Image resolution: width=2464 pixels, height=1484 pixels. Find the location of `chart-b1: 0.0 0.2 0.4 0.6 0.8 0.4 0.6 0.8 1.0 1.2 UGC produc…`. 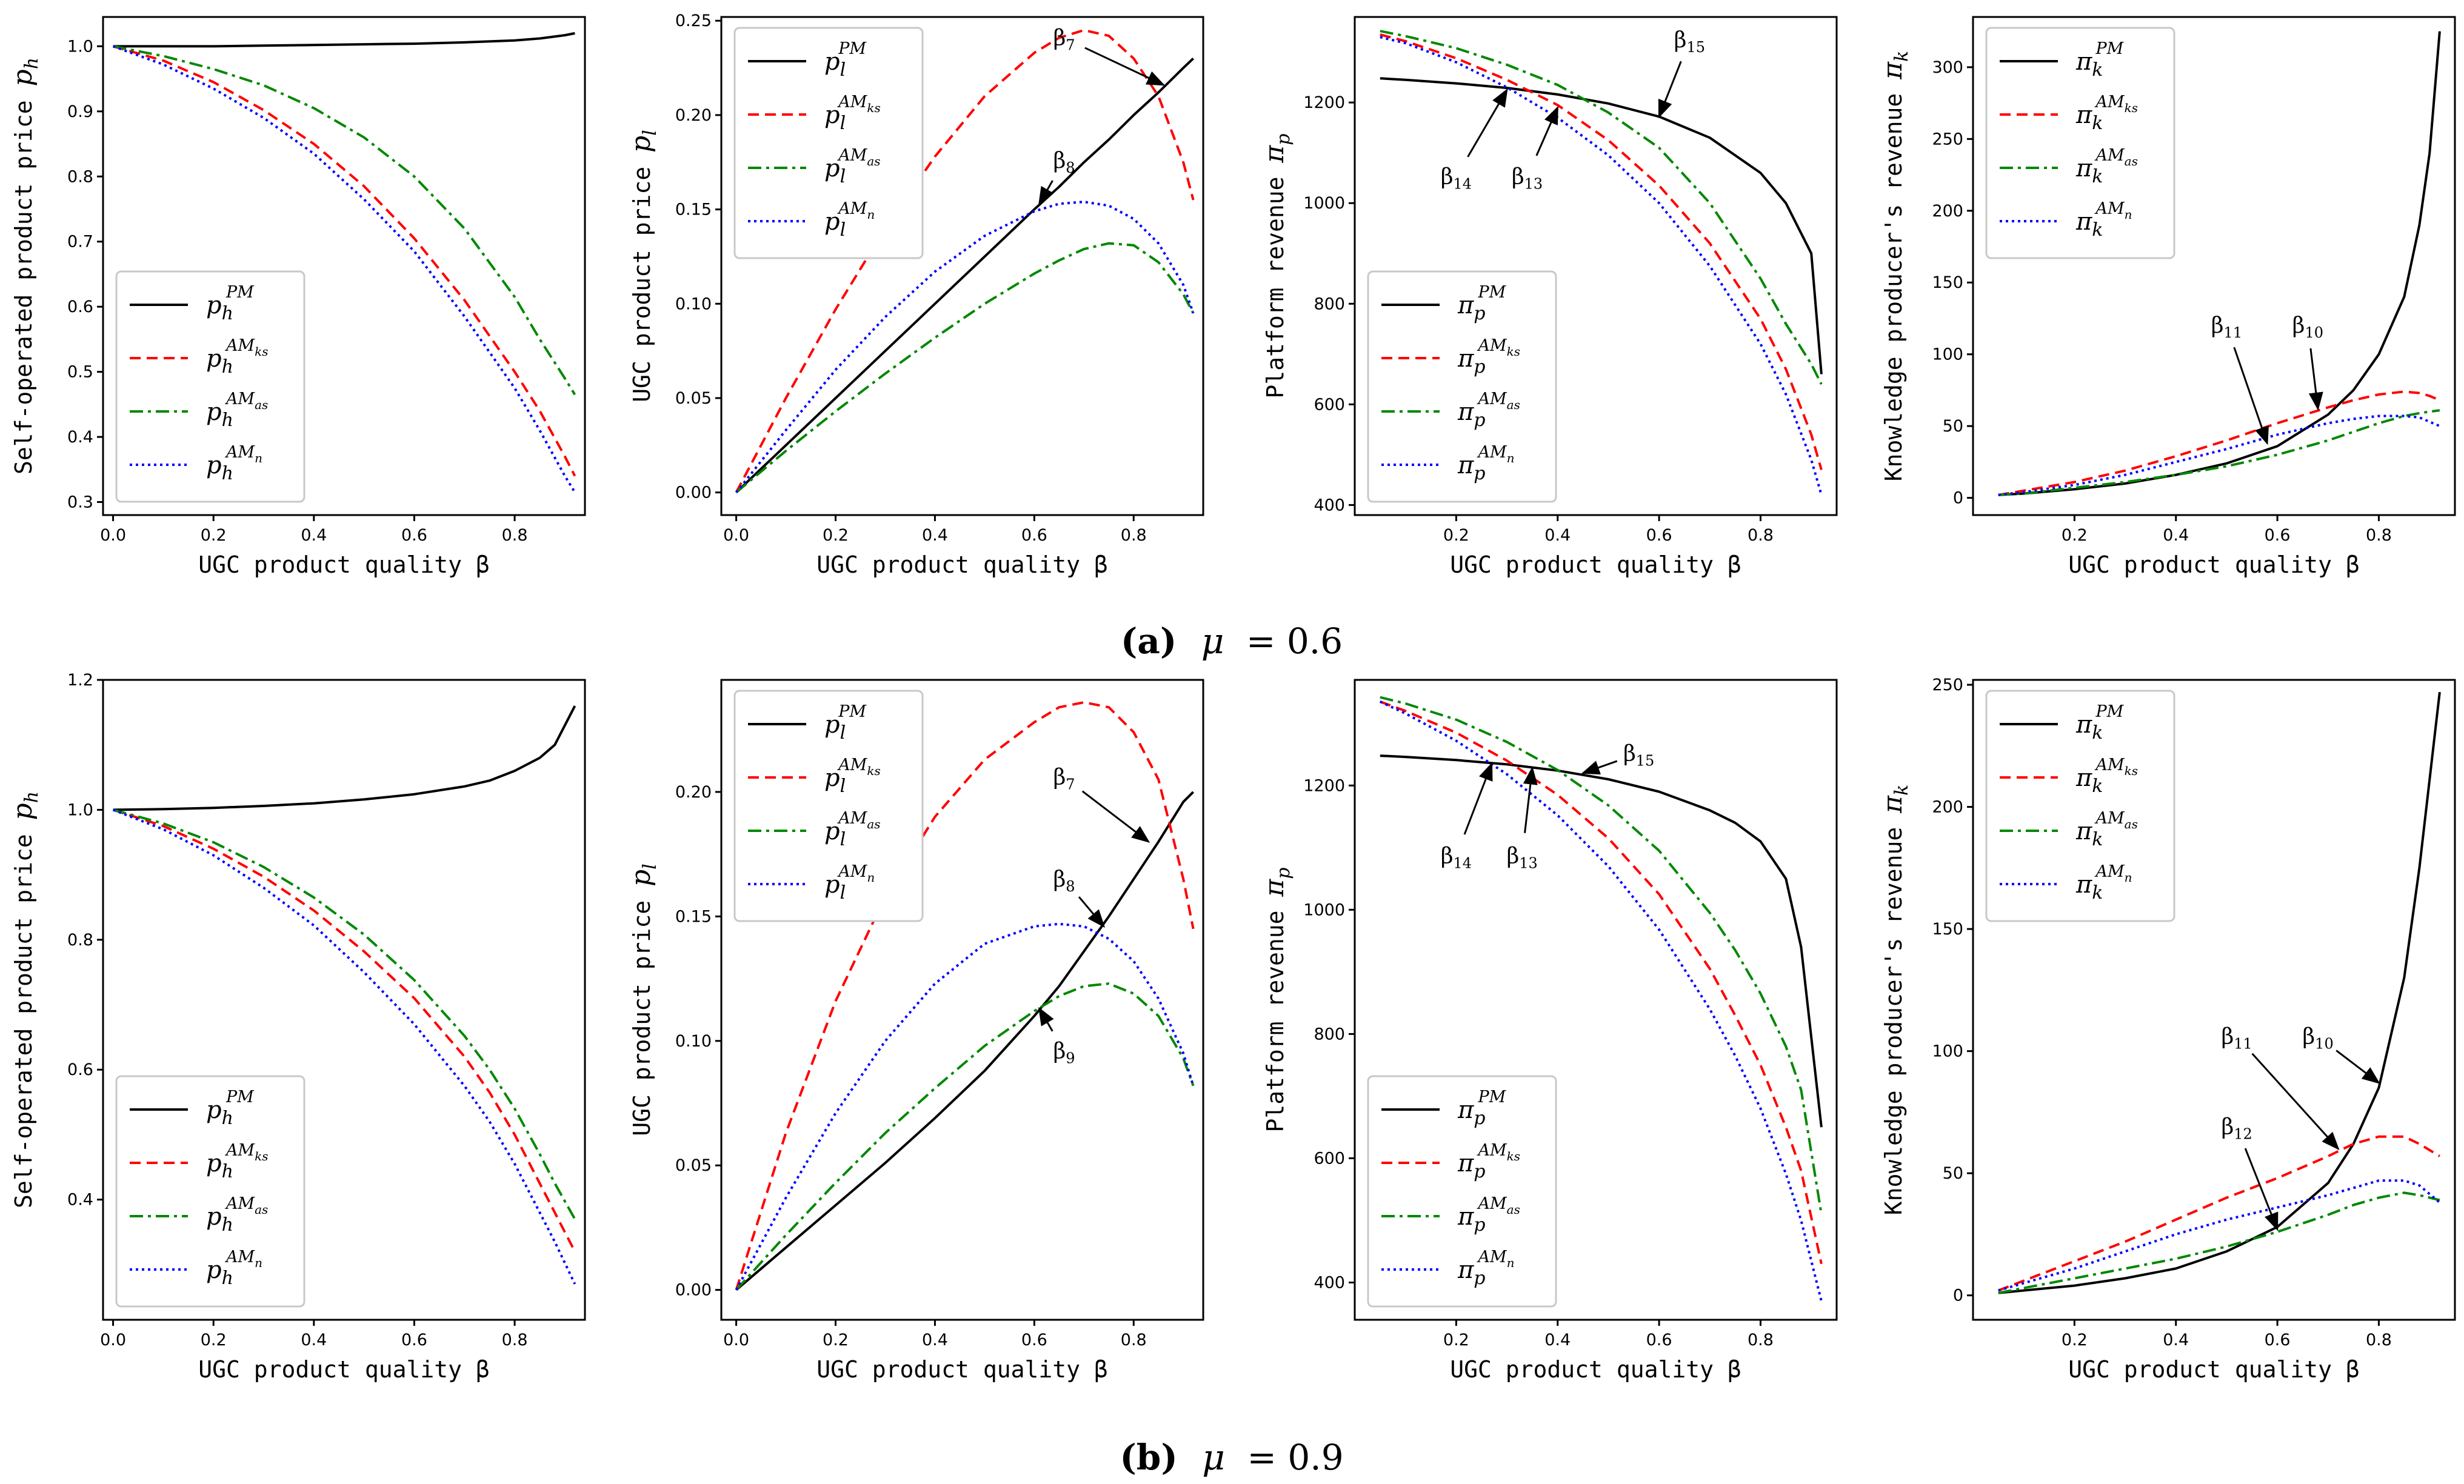

chart-b1: 0.0 0.2 0.4 0.6 0.8 0.4 0.6 0.8 1.0 1.2 UGC produc… is located at coordinates (296, 1027).